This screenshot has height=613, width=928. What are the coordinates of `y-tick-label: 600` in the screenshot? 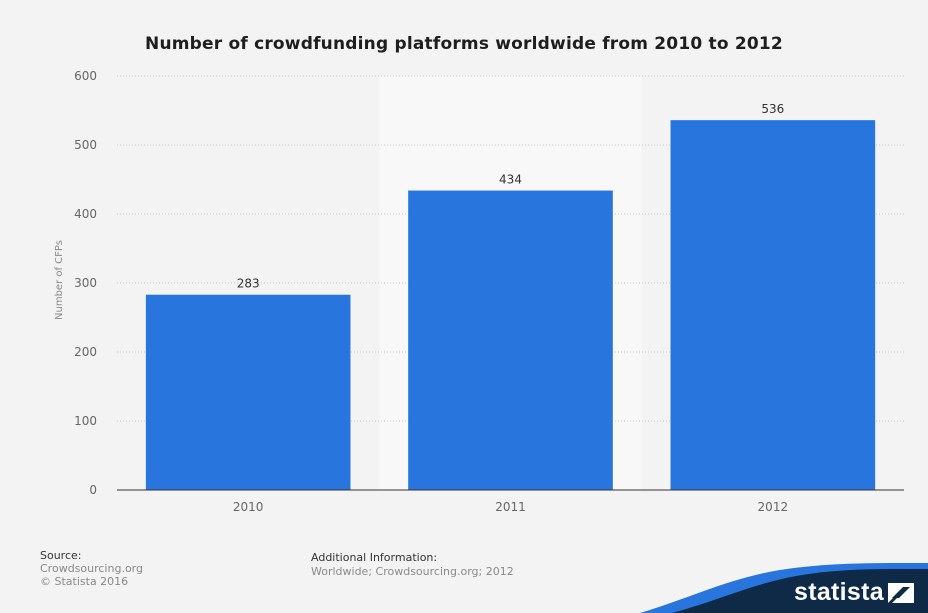 It's located at (85, 76).